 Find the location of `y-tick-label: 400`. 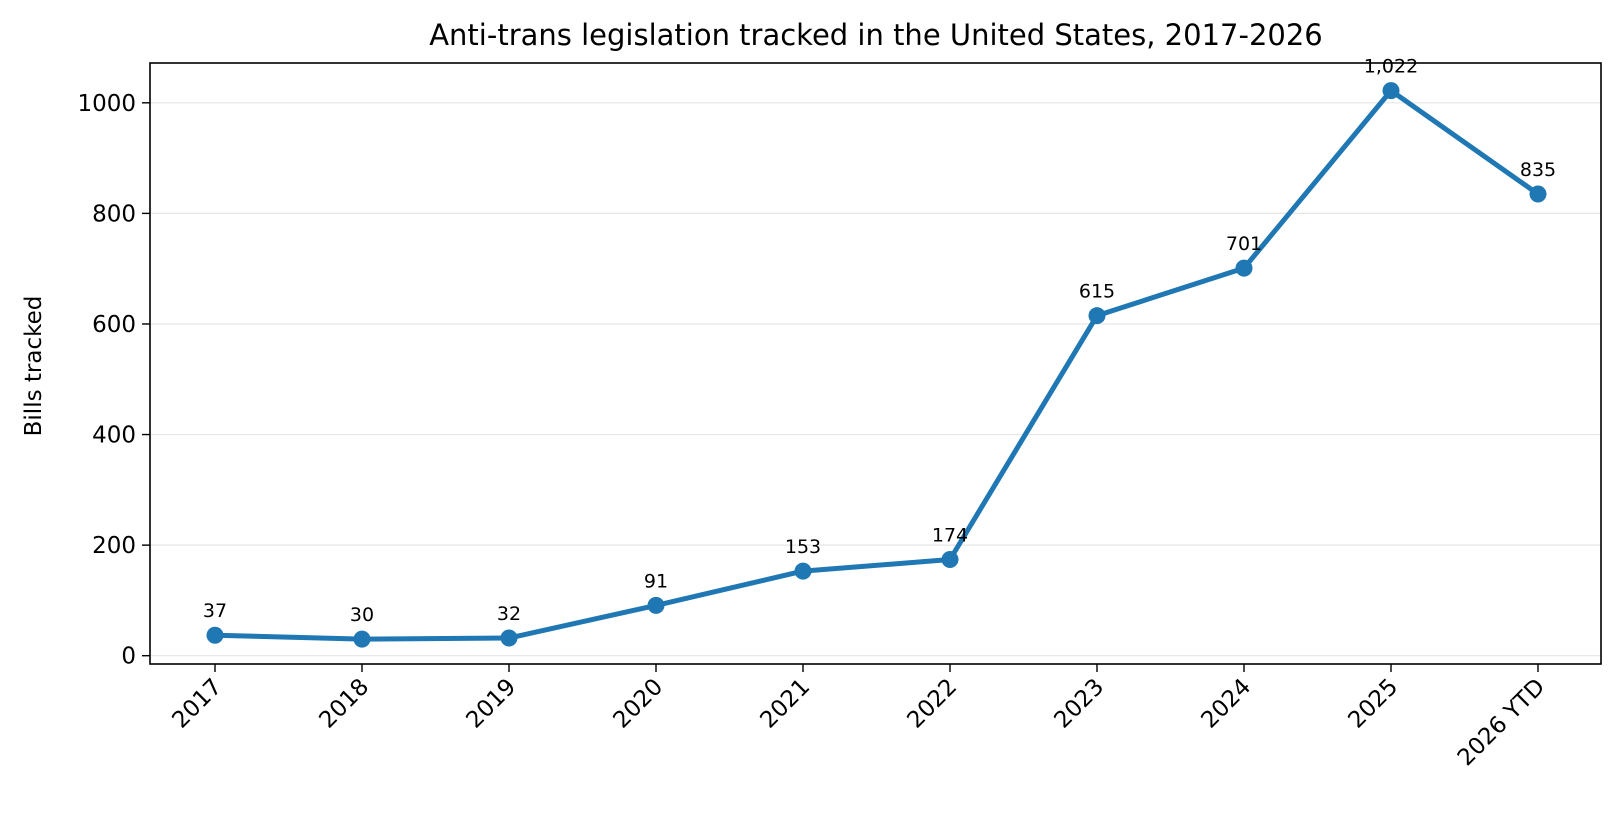

y-tick-label: 400 is located at coordinates (114, 436).